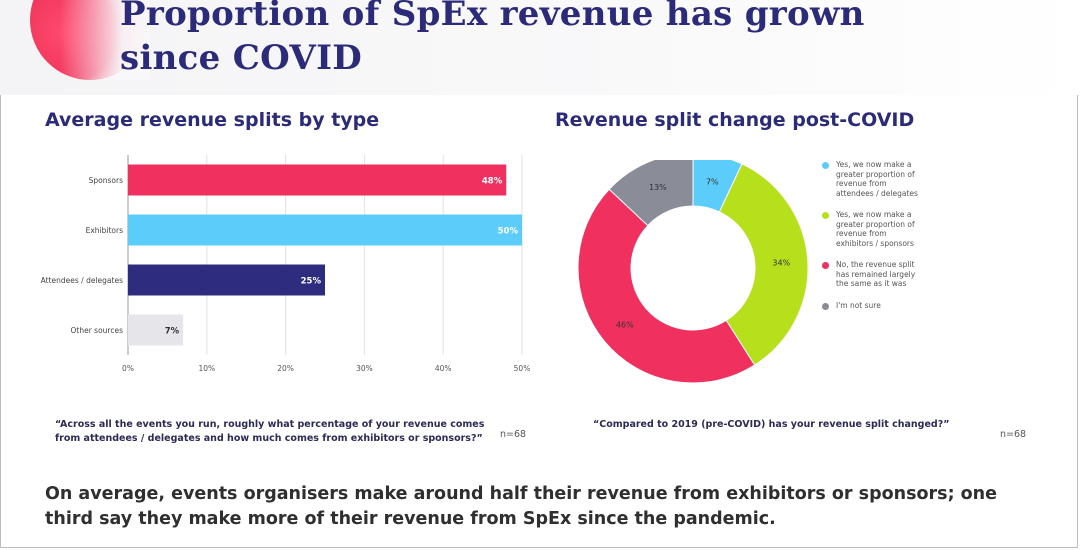 The image size is (1080, 550). Describe the element at coordinates (104, 230) in the screenshot. I see `category-label: Exhibitors` at that location.